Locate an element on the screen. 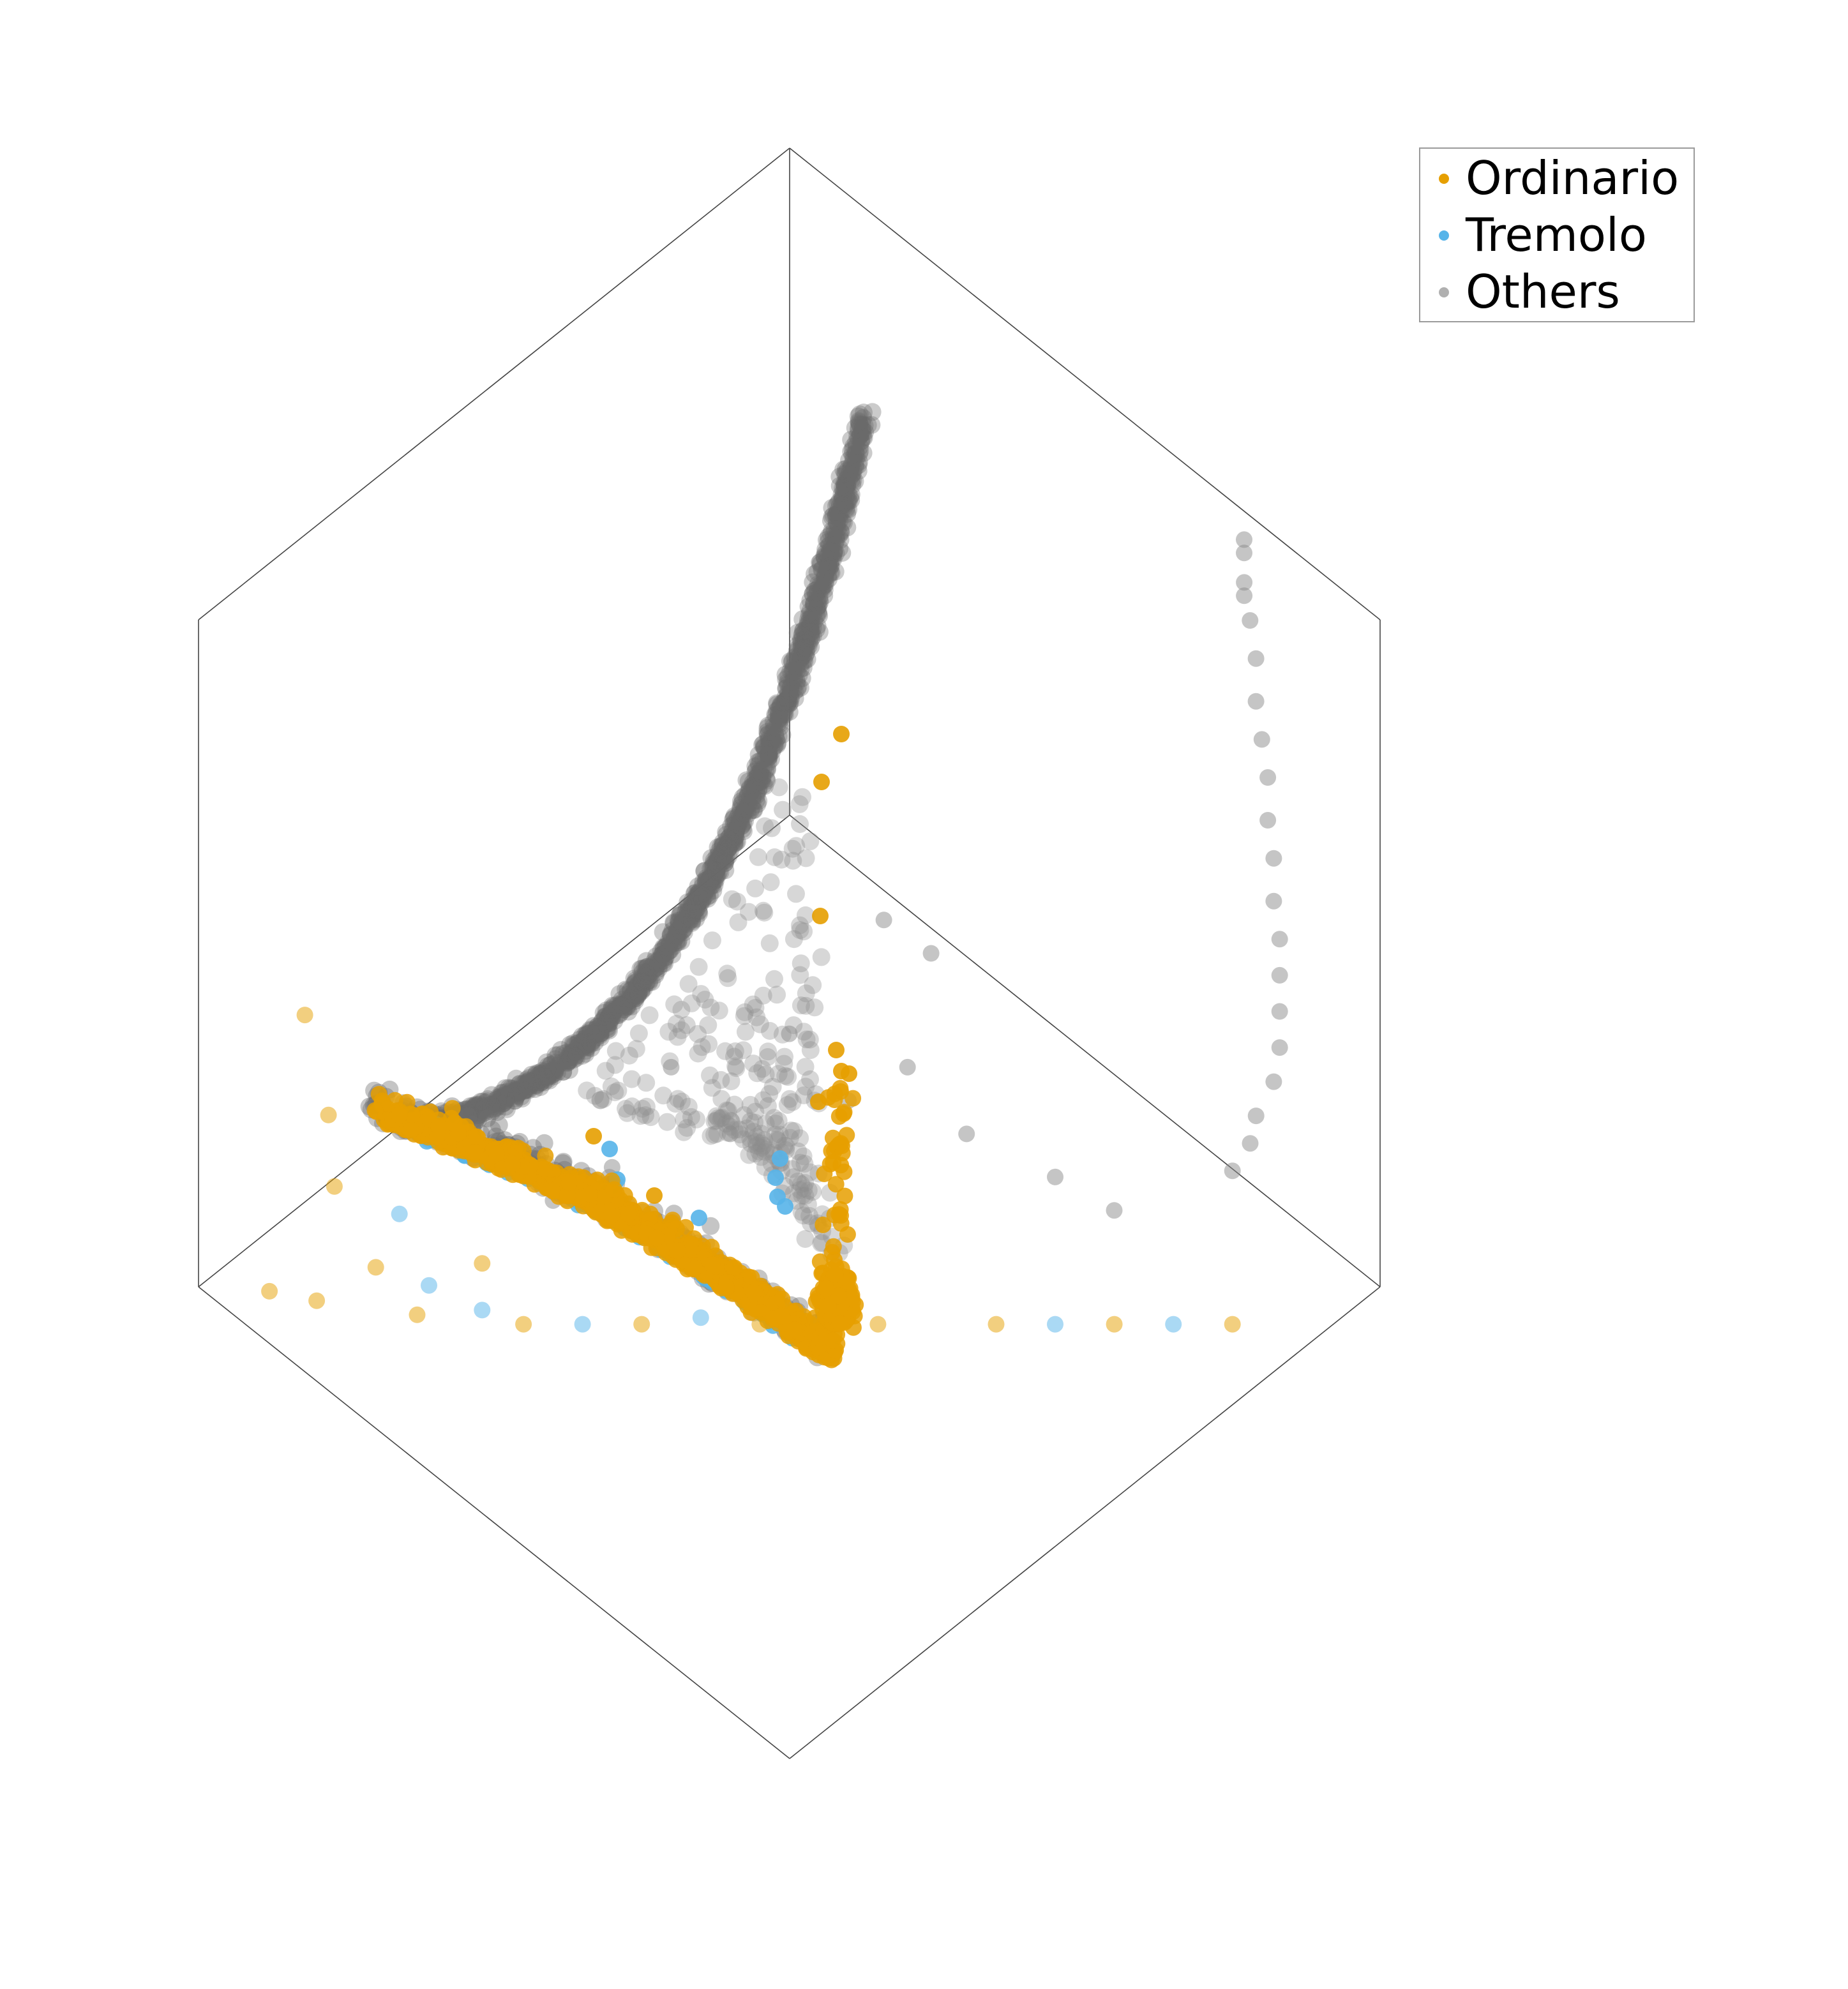  tremolo-point is located at coordinates (699, 1218).